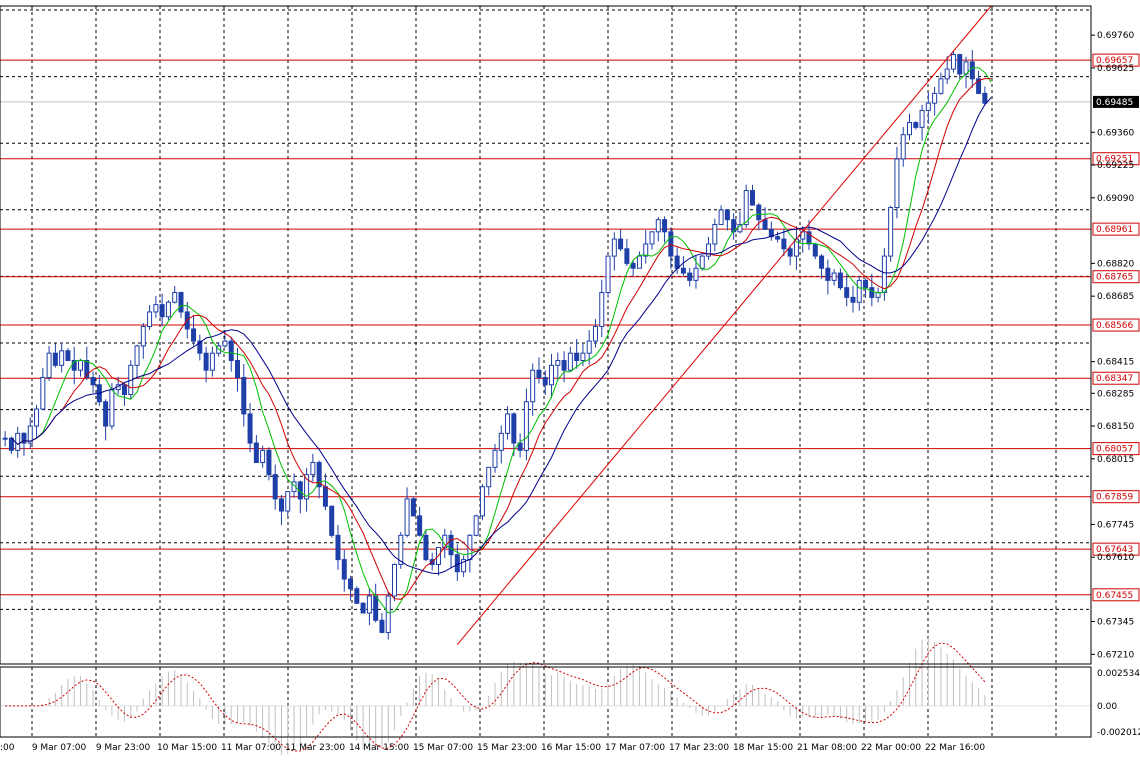 The width and height of the screenshot is (1140, 761). I want to click on y-tick-label: 0.68685, so click(1115, 297).